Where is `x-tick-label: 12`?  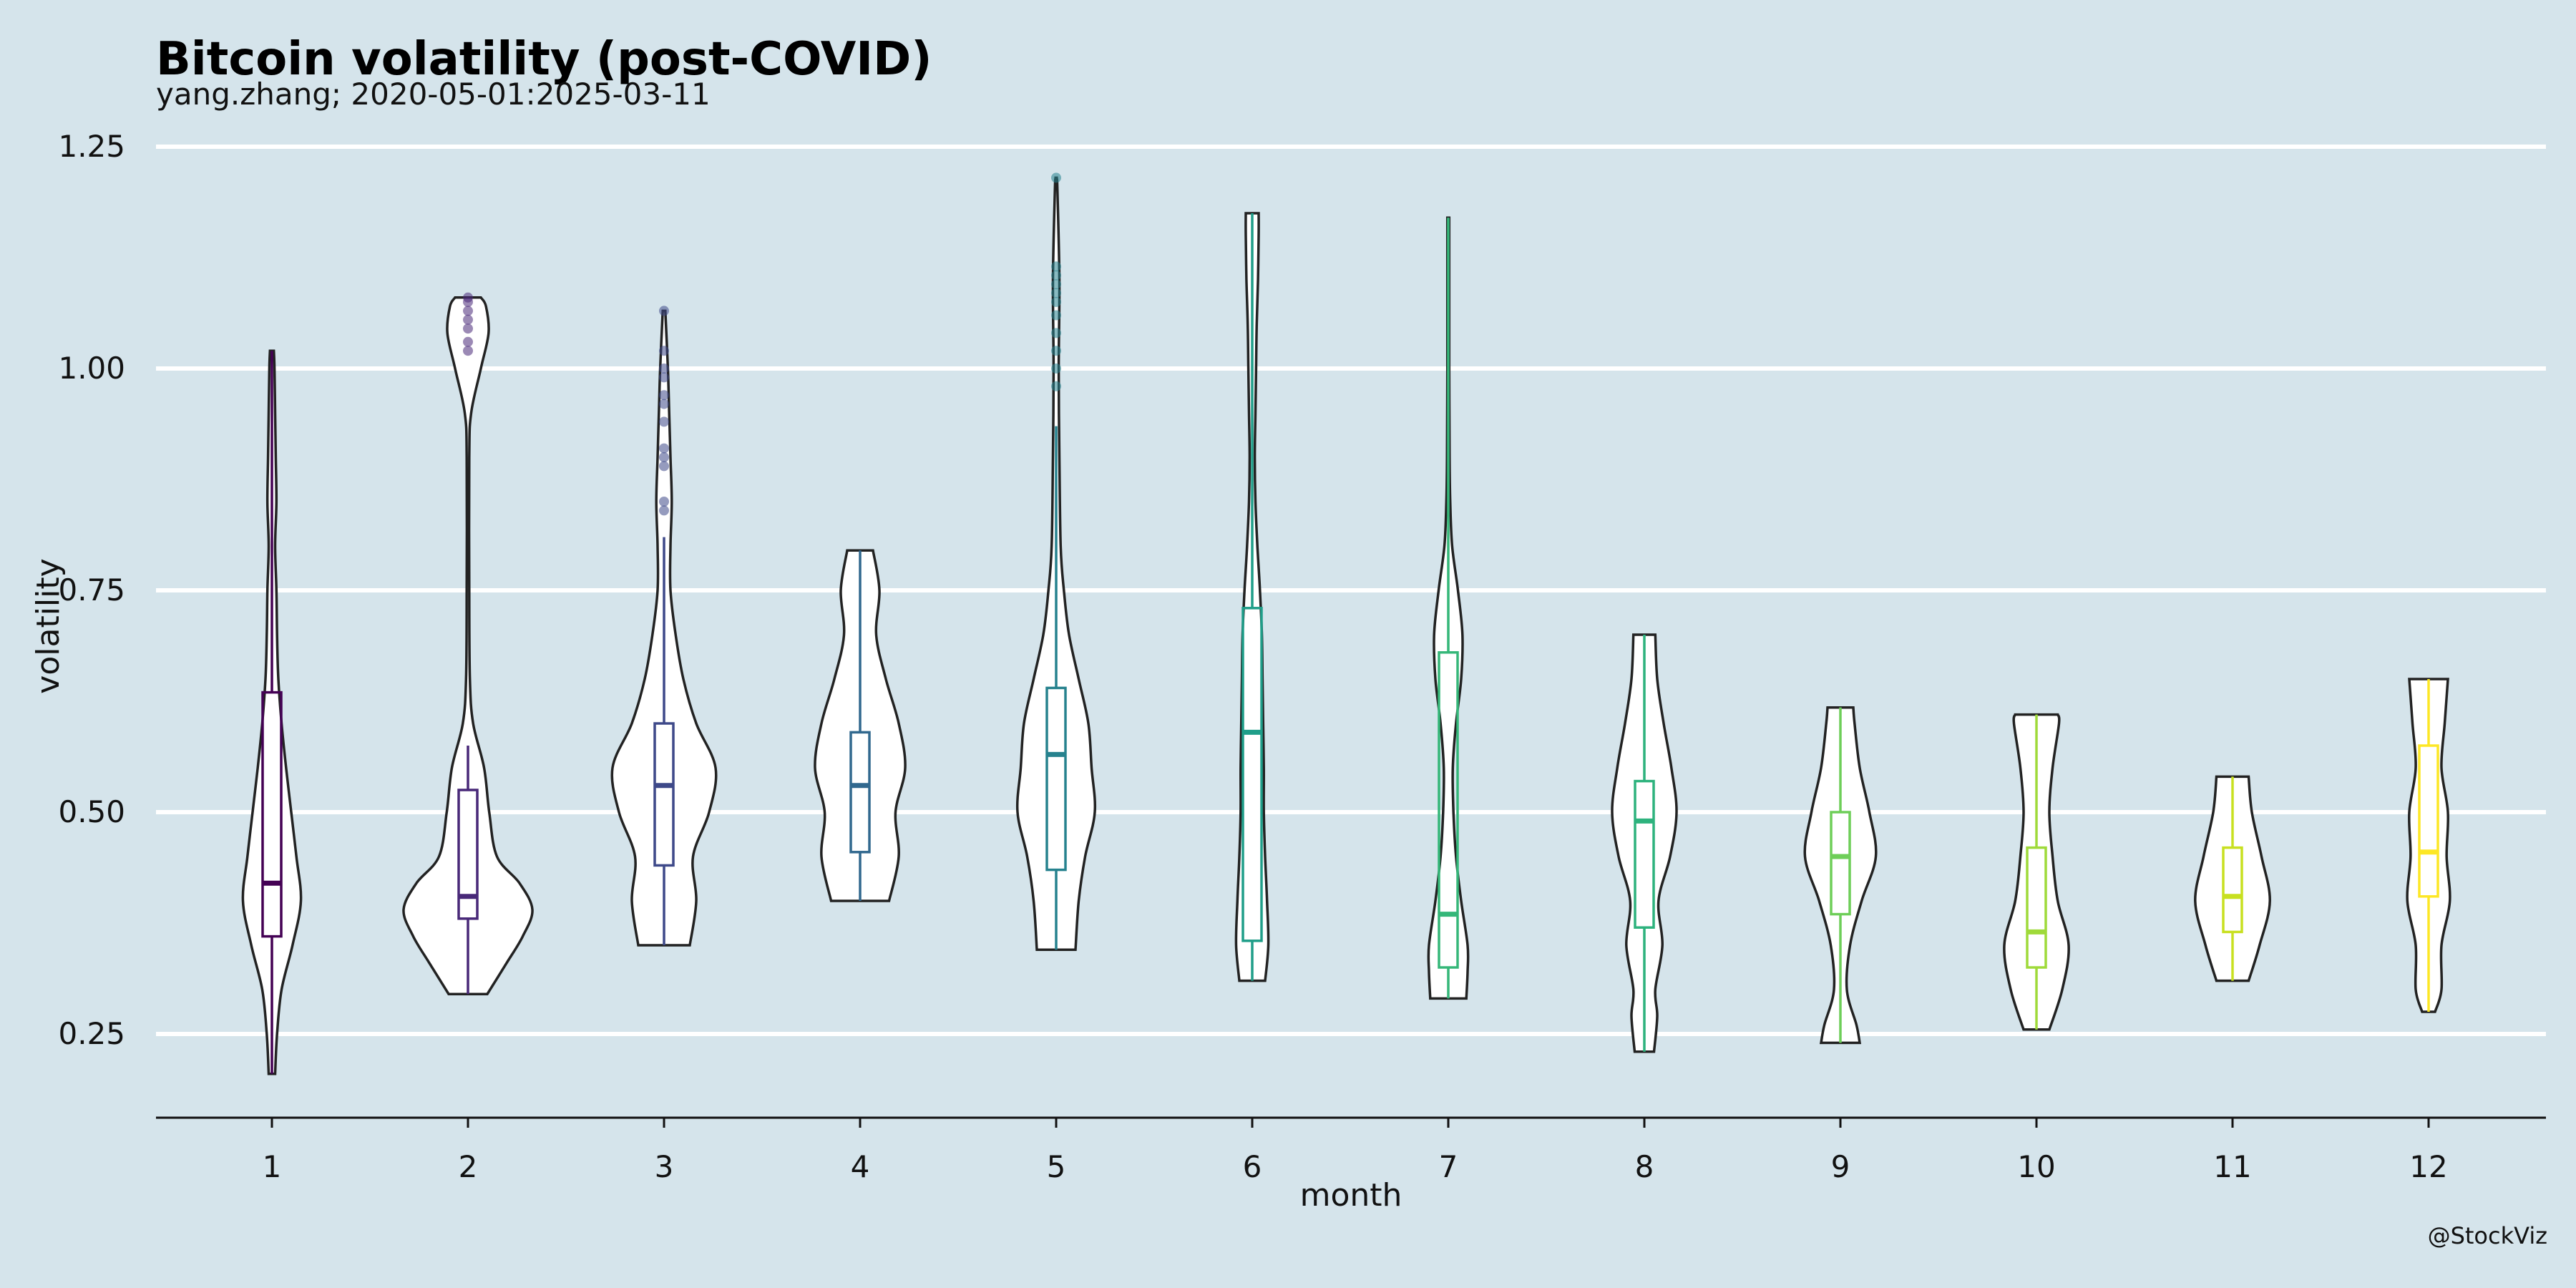
x-tick-label: 12 is located at coordinates (2428, 1166).